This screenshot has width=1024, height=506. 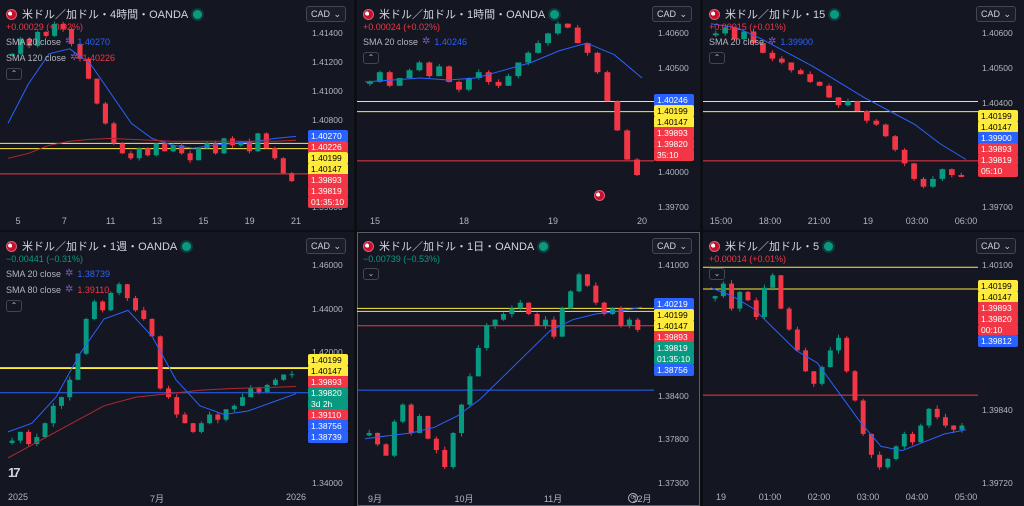 What do you see at coordinates (991, 14) in the screenshot?
I see `currency-label: CAD` at bounding box center [991, 14].